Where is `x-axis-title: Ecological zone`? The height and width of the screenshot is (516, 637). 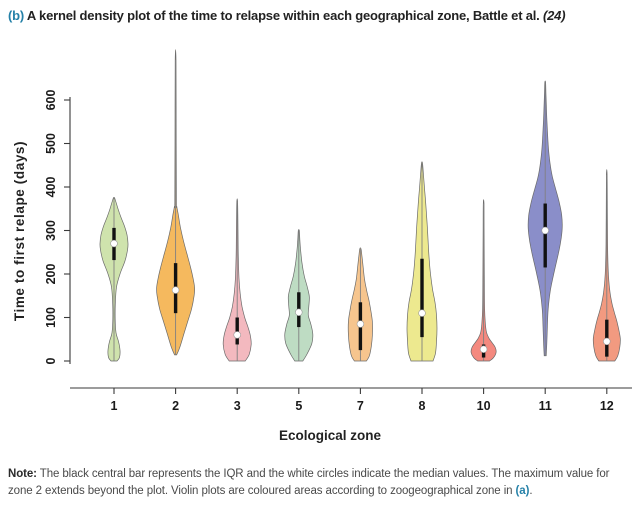
x-axis-title: Ecological zone is located at coordinates (330, 435).